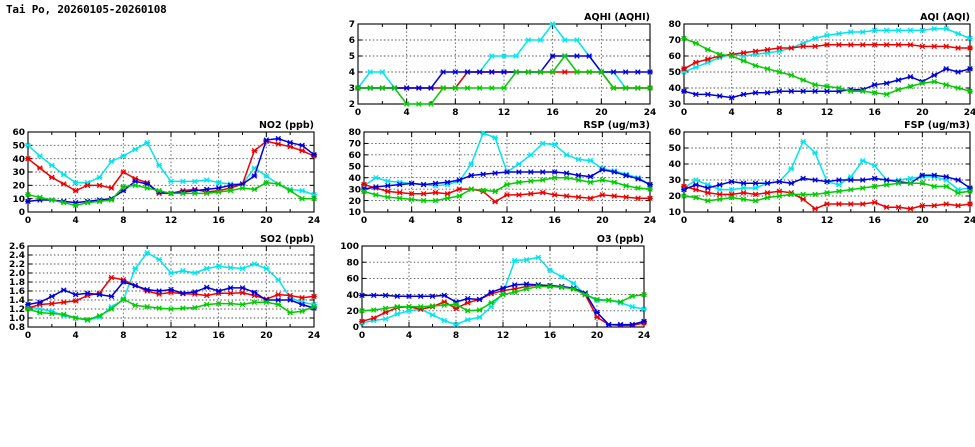 The image size is (975, 447). Describe the element at coordinates (821, 173) in the screenshot. I see `chart-svg-fsp: FSP (ug/m3) 10 20 30 40 50 60 0 4 8 12 16 20 24` at that location.